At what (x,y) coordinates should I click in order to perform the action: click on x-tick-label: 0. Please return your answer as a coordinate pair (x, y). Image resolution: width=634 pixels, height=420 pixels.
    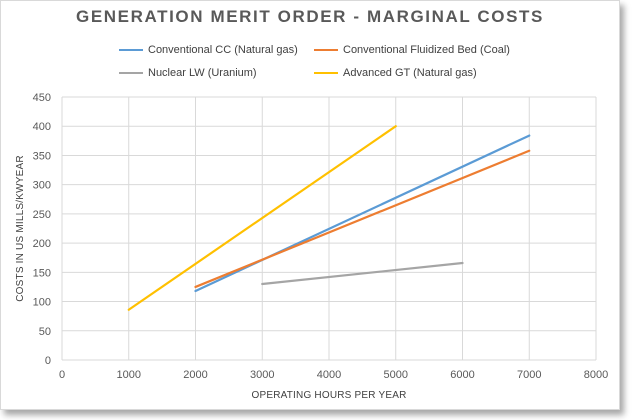
    Looking at the image, I should click on (62, 375).